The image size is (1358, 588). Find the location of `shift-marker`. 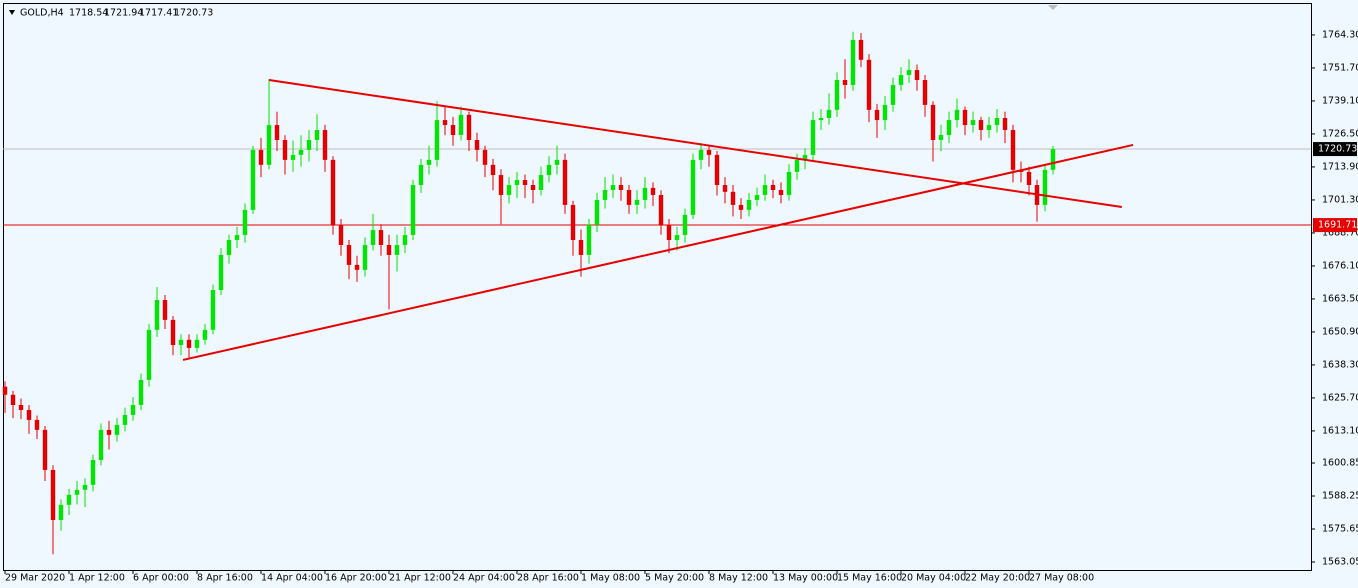

shift-marker is located at coordinates (1053, 7).